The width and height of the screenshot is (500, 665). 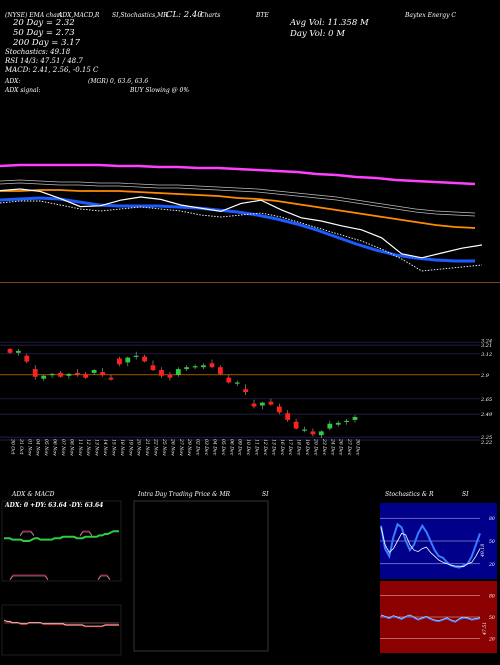 What do you see at coordinates (189, 447) in the screenshot?
I see `date-label: 29 Nov` at bounding box center [189, 447].